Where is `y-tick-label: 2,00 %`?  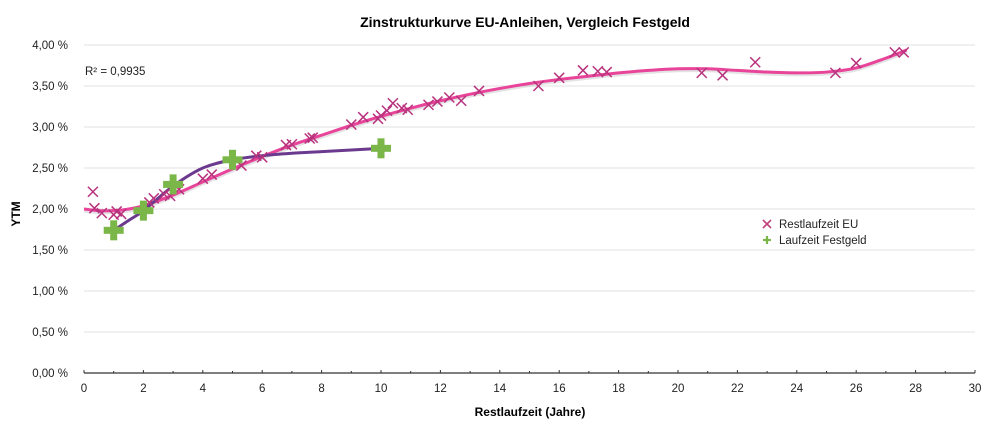
y-tick-label: 2,00 % is located at coordinates (50, 210).